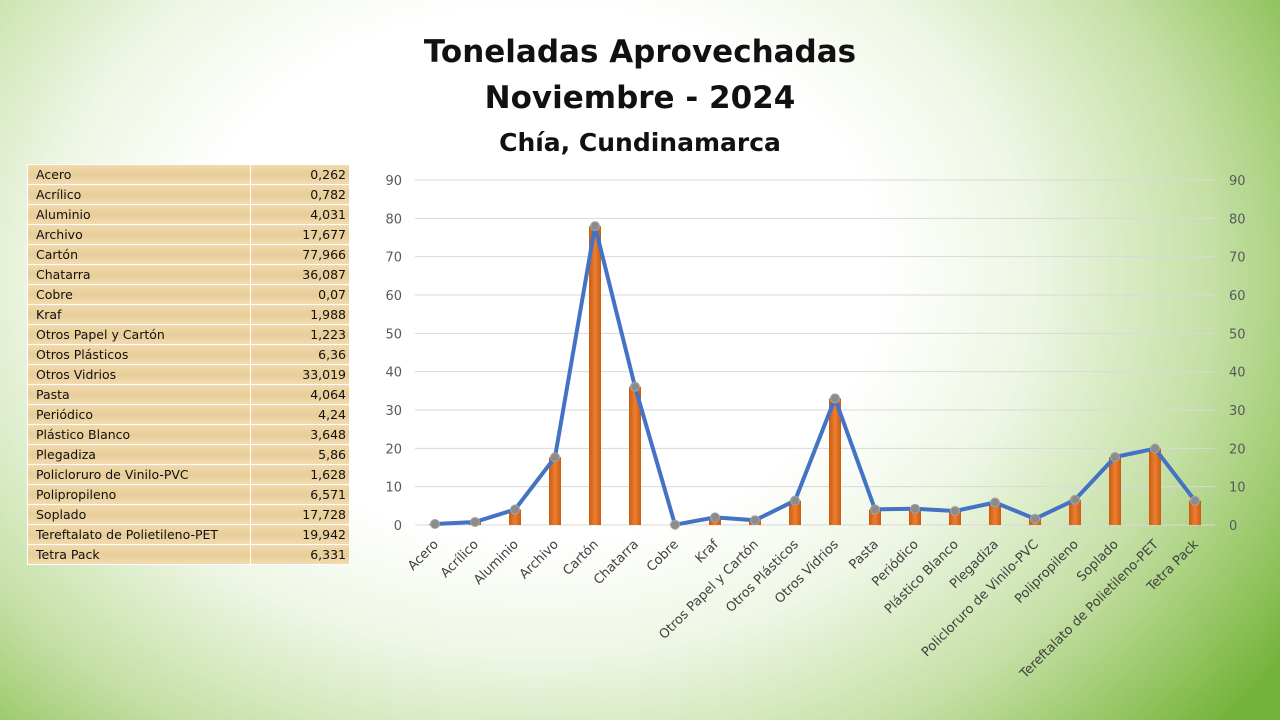 The width and height of the screenshot is (1280, 720). Describe the element at coordinates (863, 554) in the screenshot. I see `x-tick-label: Pasta` at that location.